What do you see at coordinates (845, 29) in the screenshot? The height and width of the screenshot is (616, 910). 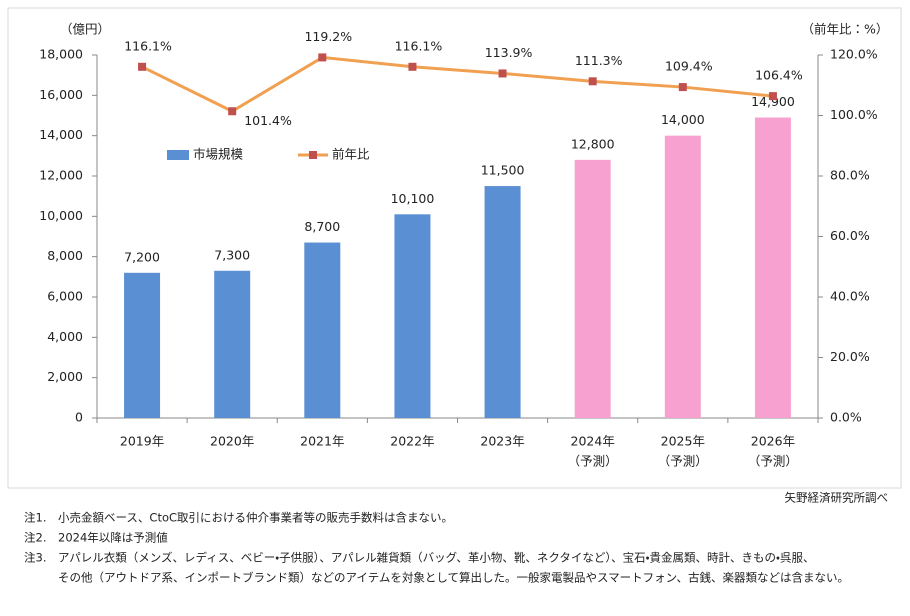 I see `y2-axis-label: （前年比：%）` at bounding box center [845, 29].